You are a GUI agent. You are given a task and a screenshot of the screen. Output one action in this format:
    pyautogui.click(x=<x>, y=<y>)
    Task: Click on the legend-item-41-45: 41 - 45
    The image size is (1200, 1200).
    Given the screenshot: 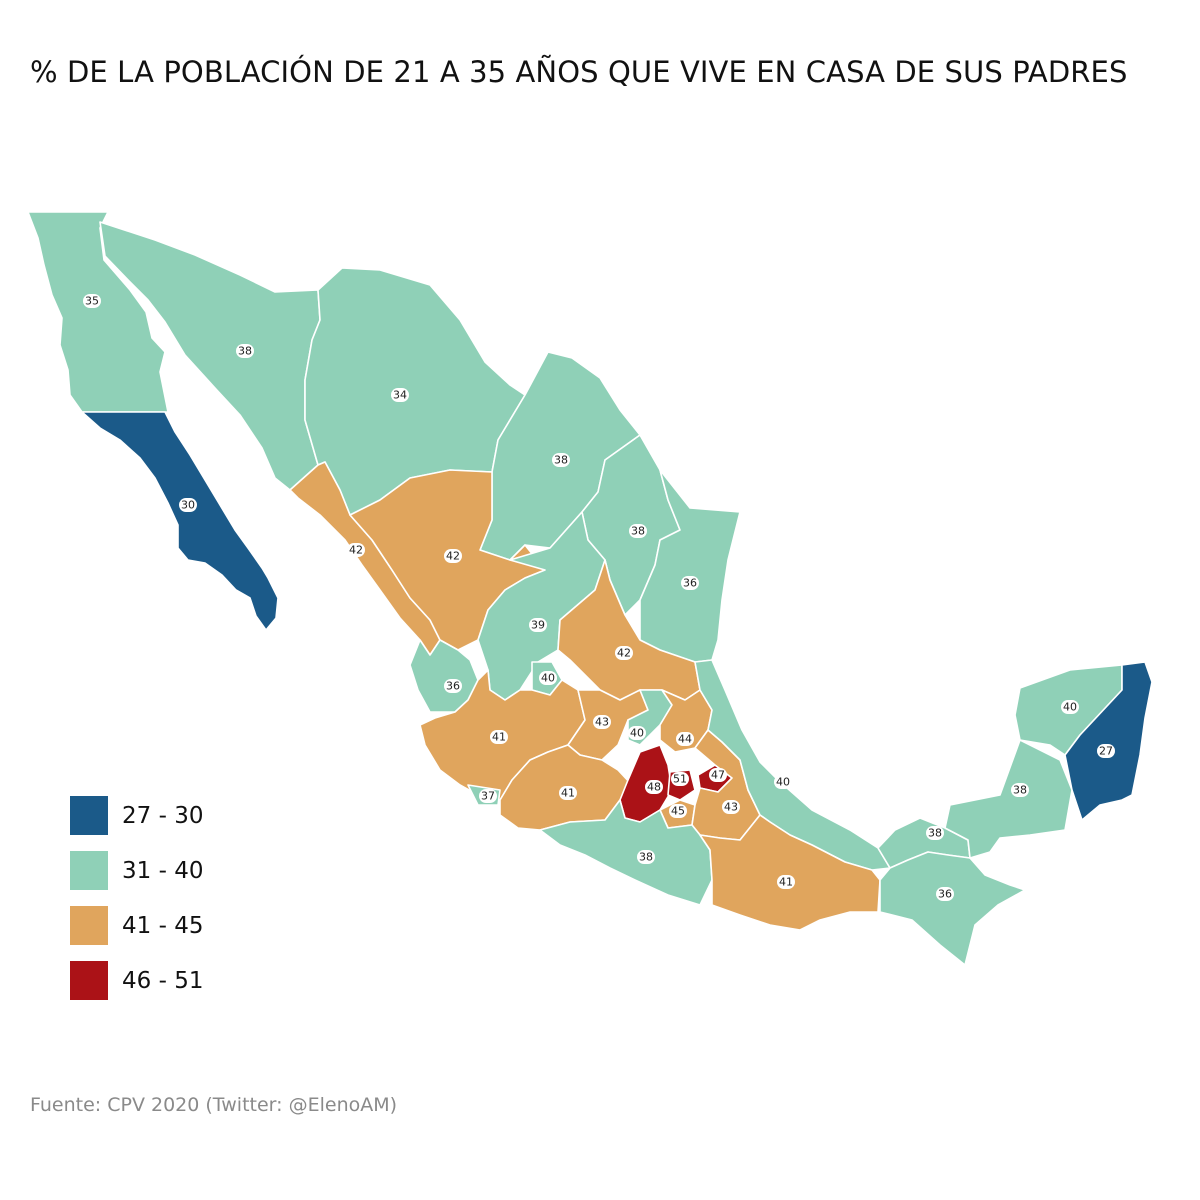 What is the action you would take?
    pyautogui.click(x=136, y=925)
    